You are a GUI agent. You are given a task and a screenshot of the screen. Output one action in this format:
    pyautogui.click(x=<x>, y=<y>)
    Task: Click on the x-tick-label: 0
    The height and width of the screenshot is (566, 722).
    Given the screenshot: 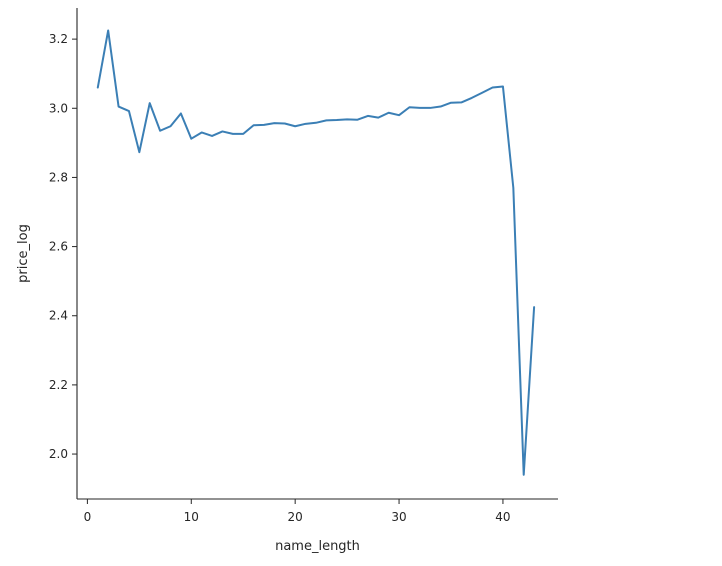 What is the action you would take?
    pyautogui.click(x=88, y=517)
    